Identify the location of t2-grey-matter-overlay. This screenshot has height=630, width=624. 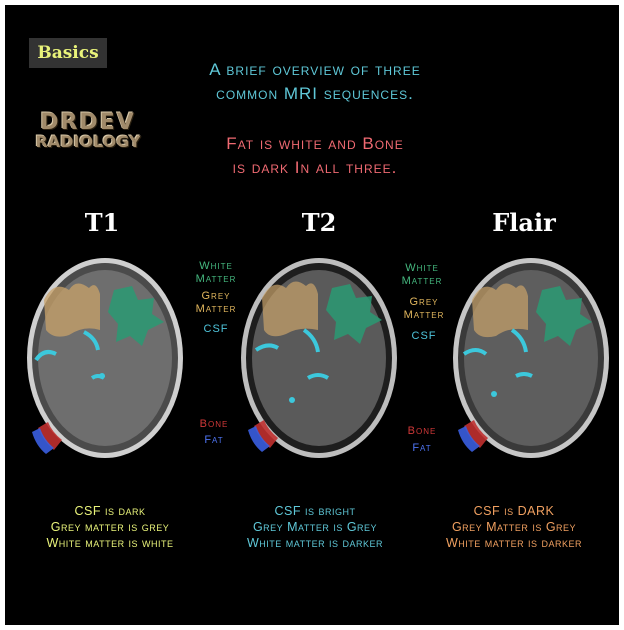
(290, 309).